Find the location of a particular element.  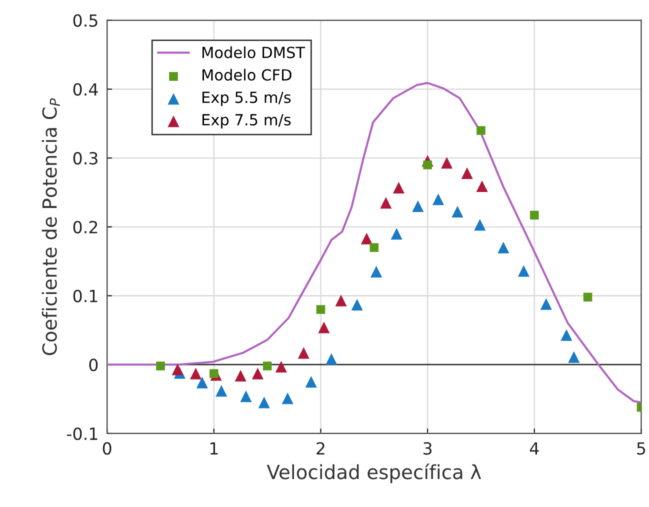

y-axis-title: Coeficiente de Potencia C$_{P}$ is located at coordinates (51, 227).